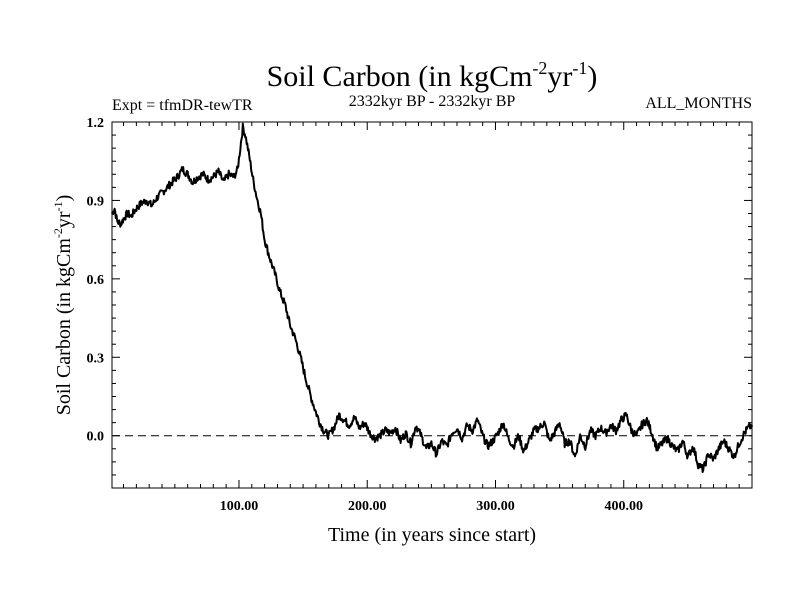 The image size is (800, 600). Describe the element at coordinates (96, 123) in the screenshot. I see `y-tick-label: 1.2` at that location.